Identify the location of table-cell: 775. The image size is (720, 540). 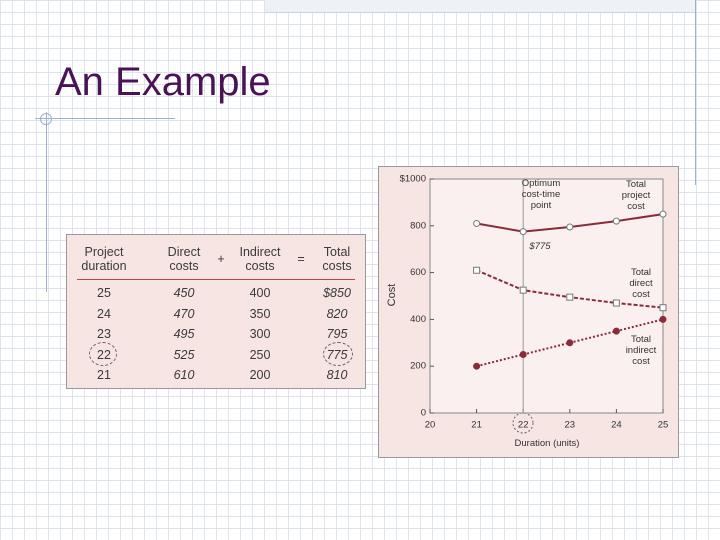
(337, 354).